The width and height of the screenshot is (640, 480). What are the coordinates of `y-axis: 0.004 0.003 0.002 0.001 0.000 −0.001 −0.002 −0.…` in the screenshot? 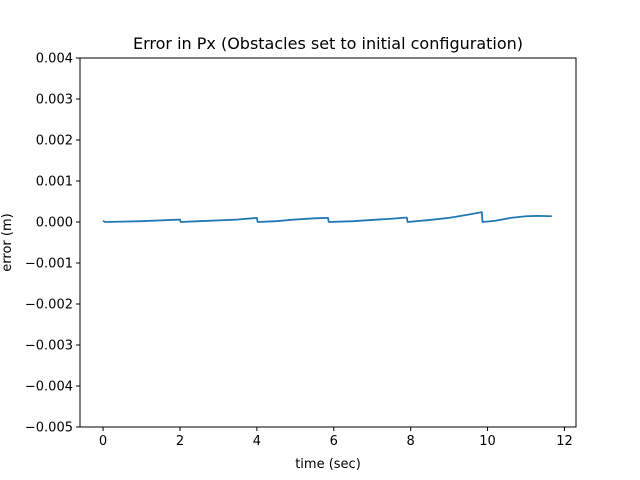 It's located at (52, 244).